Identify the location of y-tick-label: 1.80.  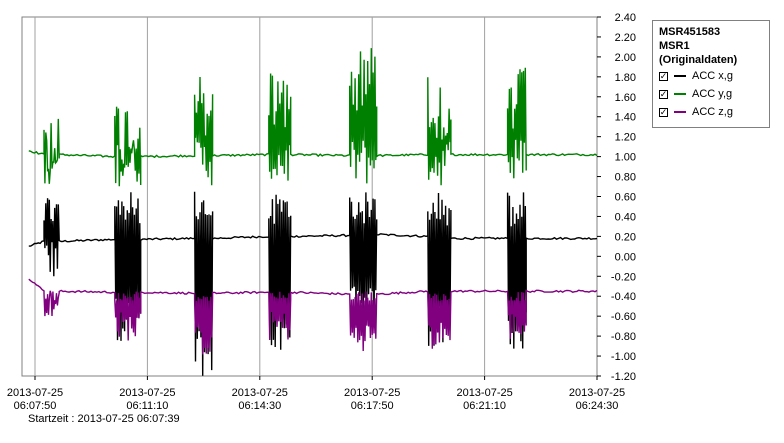
(625, 78).